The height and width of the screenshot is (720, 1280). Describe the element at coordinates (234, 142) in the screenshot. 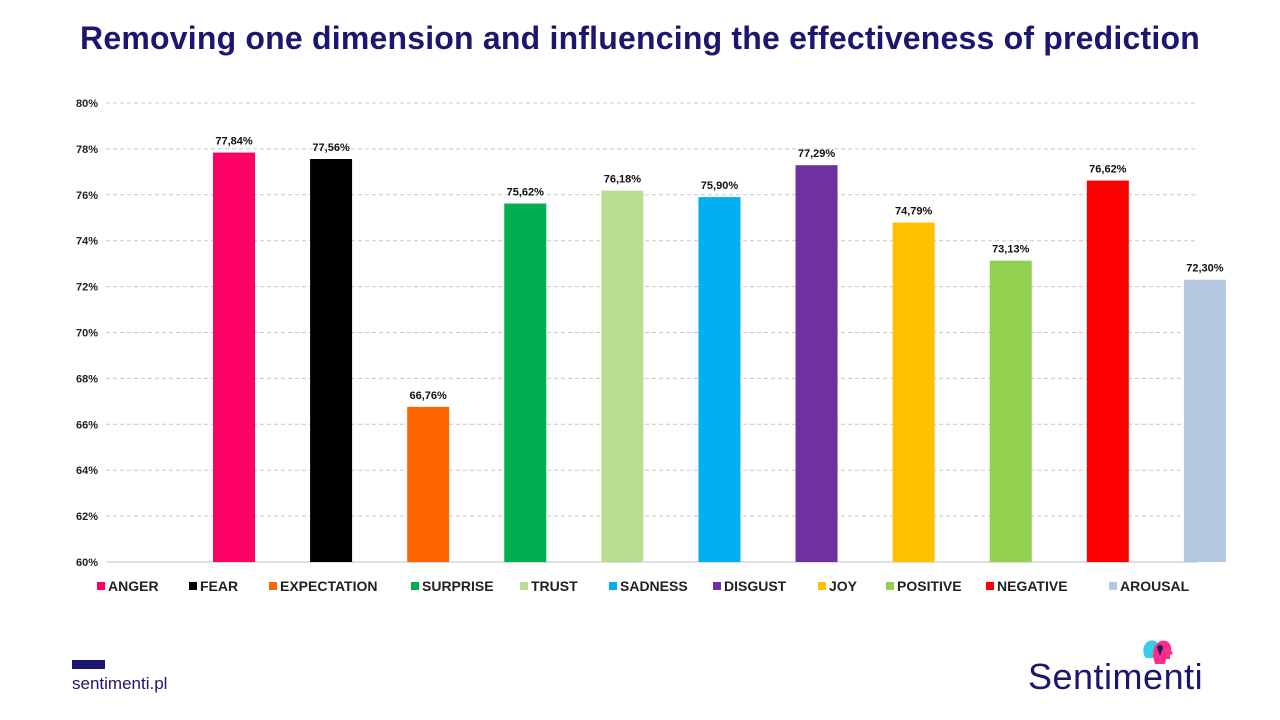

I see `data-label: 77,84%` at that location.